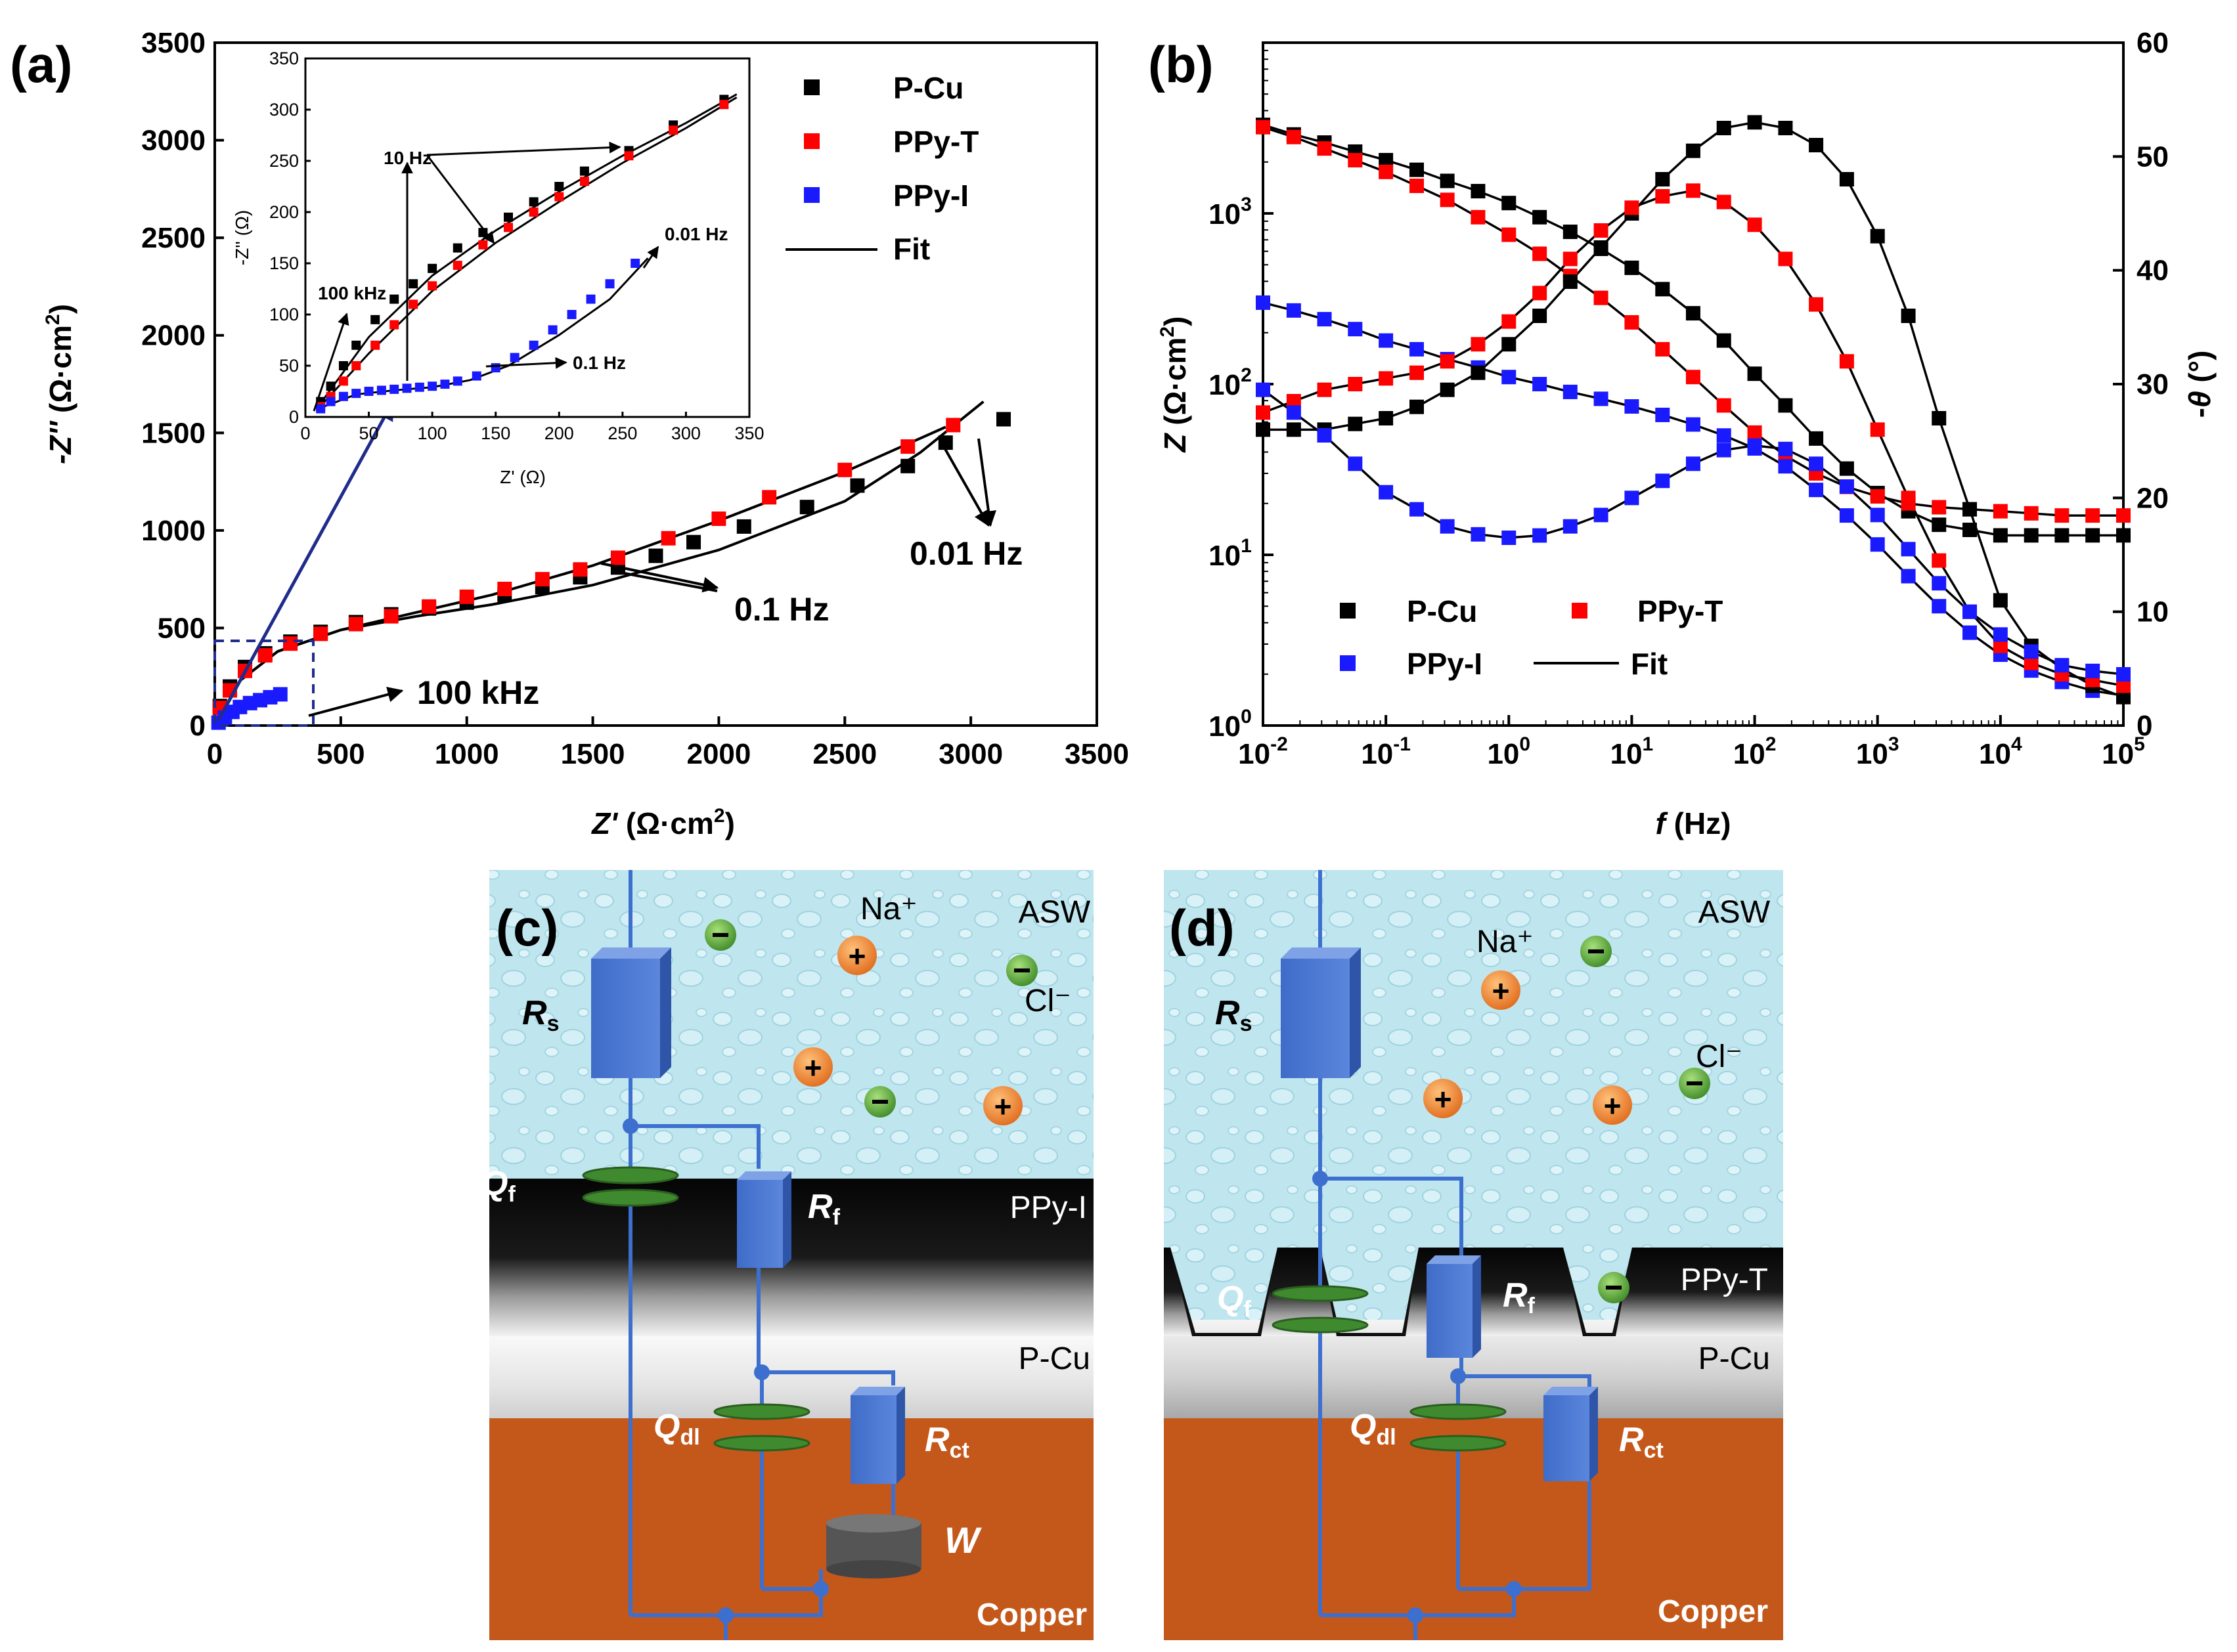 Image resolution: width=2237 pixels, height=1652 pixels. I want to click on y-tick-label-b: 10⁰, so click(1230, 724).